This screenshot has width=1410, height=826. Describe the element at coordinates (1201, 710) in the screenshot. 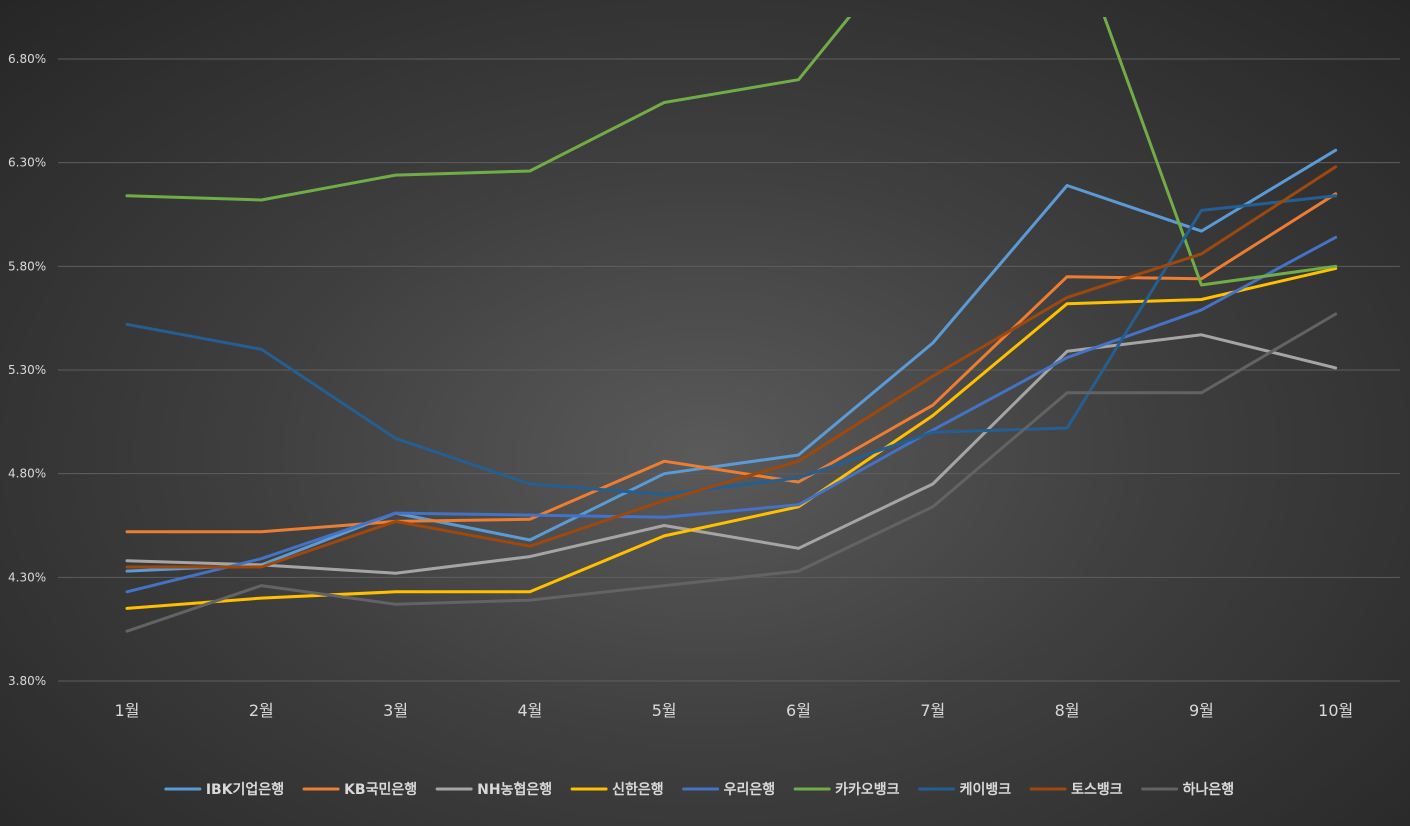

I see `x-tick-label: 9월` at that location.